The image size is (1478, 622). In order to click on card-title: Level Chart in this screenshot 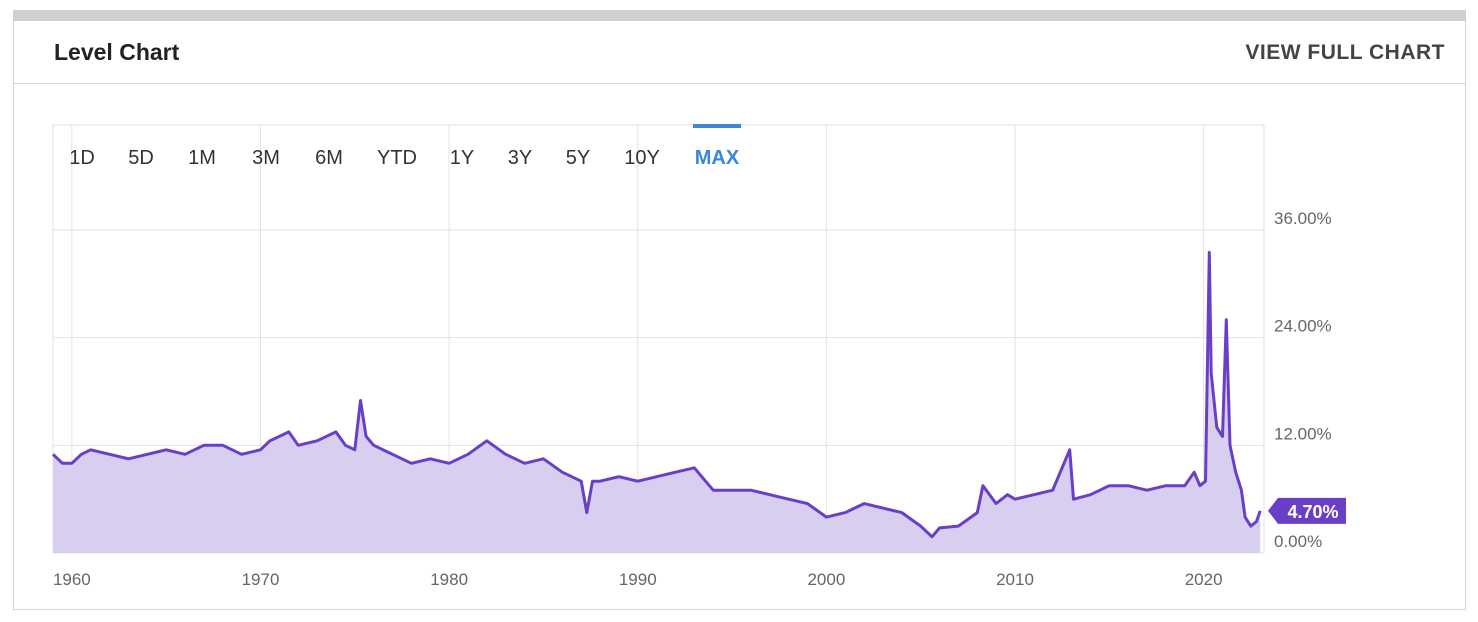, I will do `click(117, 52)`.